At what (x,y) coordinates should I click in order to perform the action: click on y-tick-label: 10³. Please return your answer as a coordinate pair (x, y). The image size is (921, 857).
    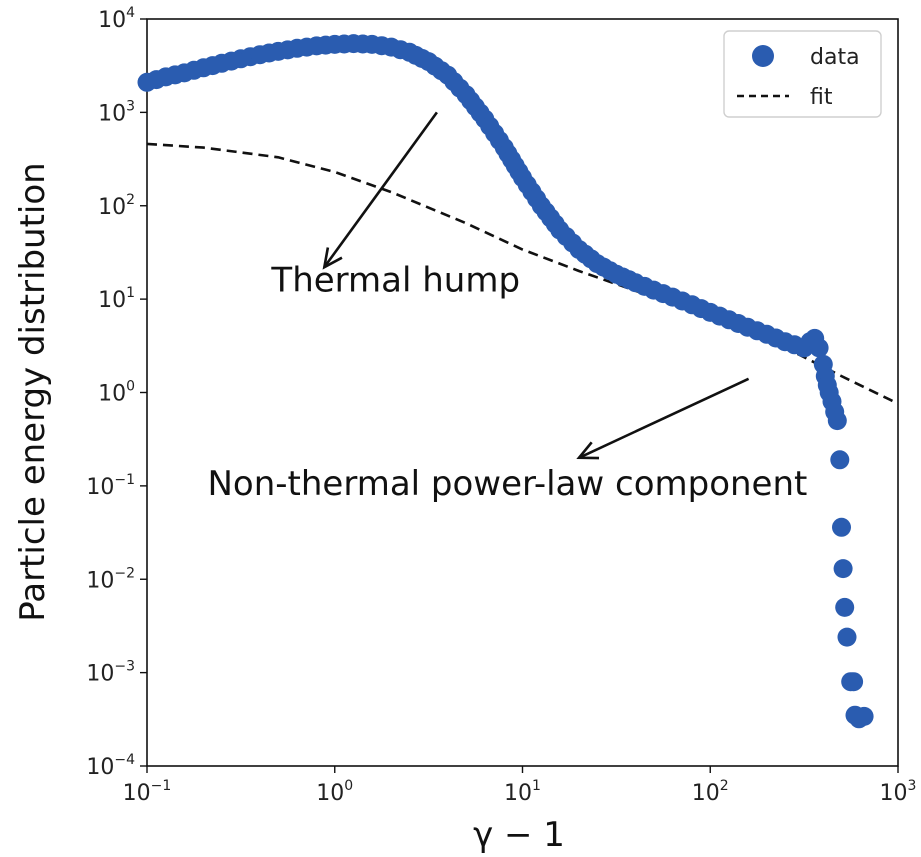
    Looking at the image, I should click on (116, 112).